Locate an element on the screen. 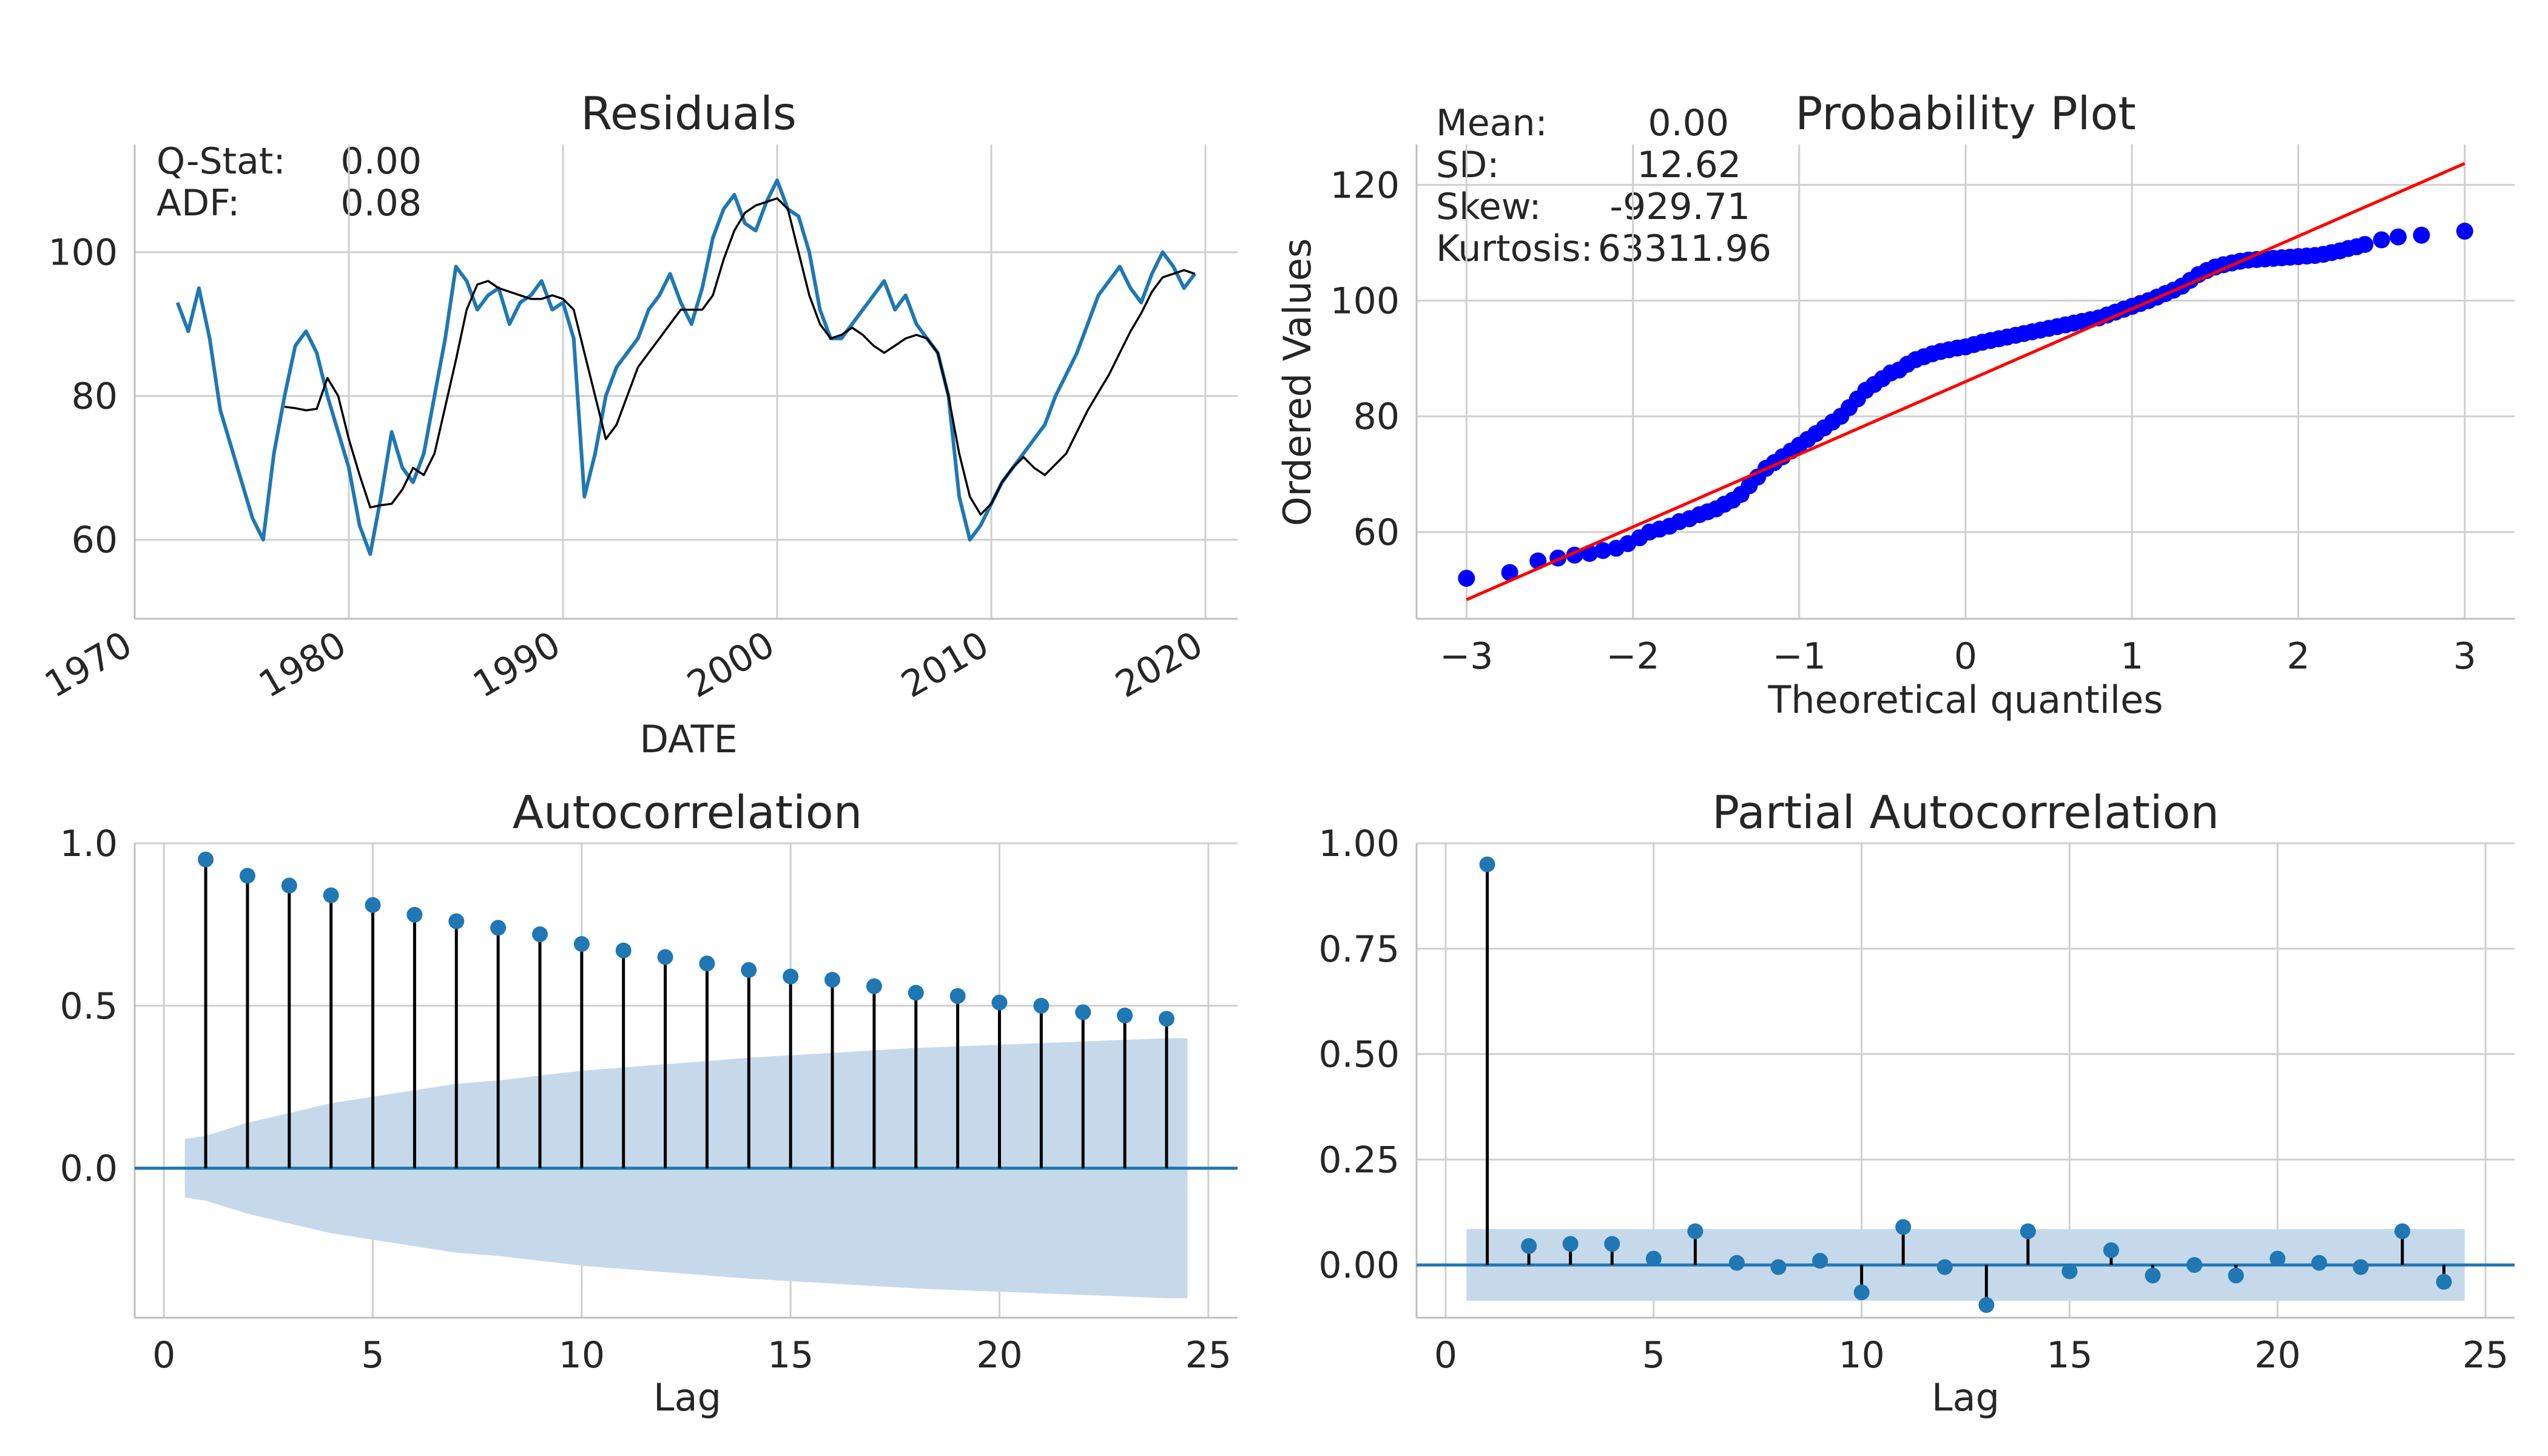 The height and width of the screenshot is (1456, 2548). residuals-title: Residuals is located at coordinates (689, 113).